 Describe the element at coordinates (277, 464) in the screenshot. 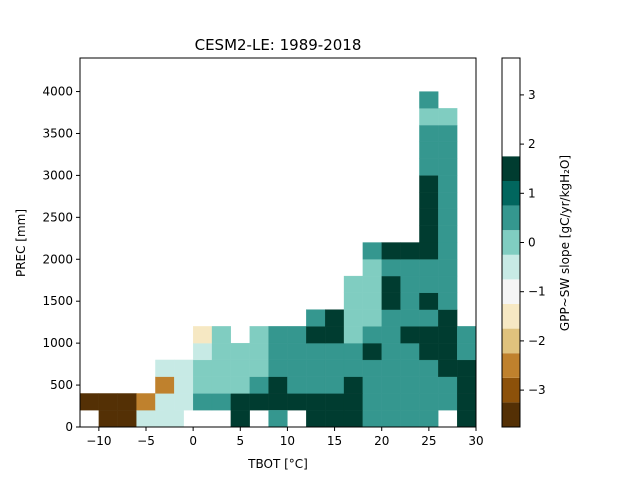

I see `x-axis-label: TBOT [°C]` at that location.